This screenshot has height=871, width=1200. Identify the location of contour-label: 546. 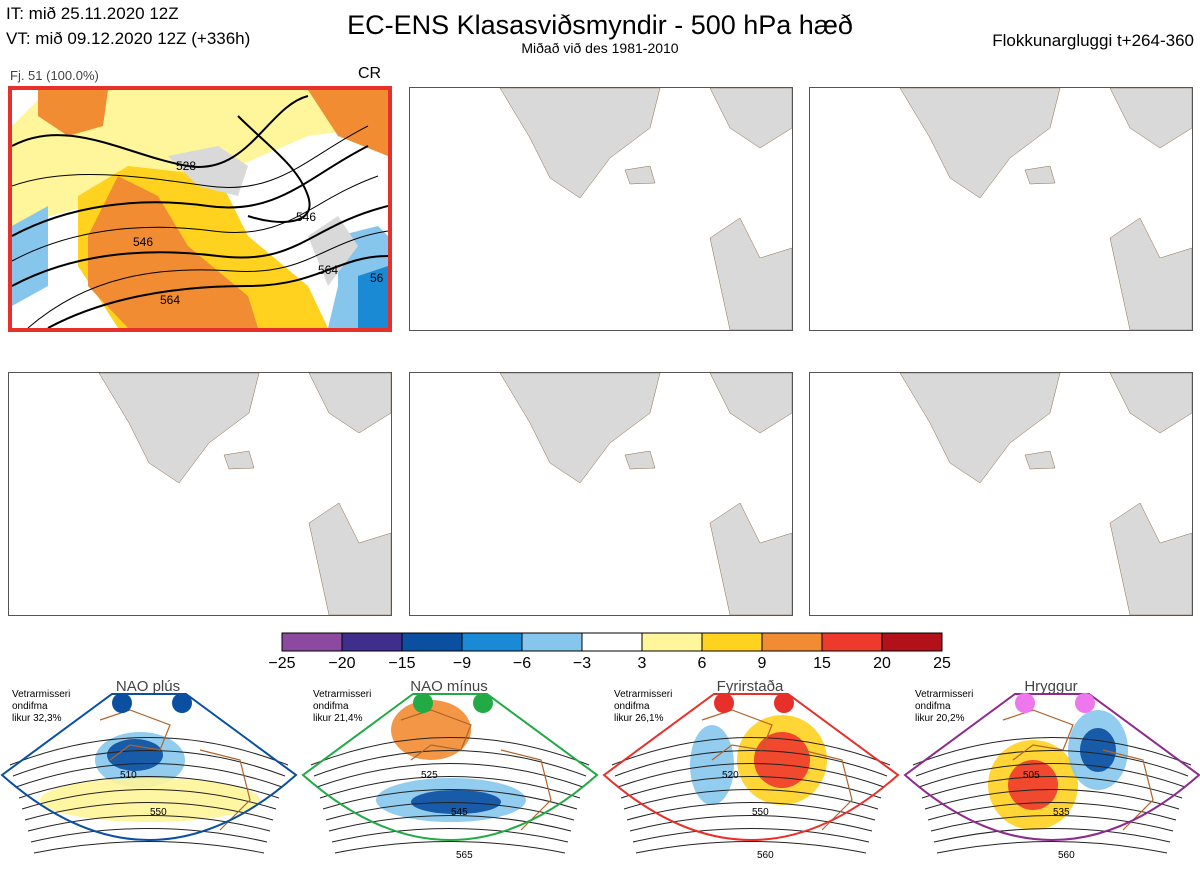
(143, 242).